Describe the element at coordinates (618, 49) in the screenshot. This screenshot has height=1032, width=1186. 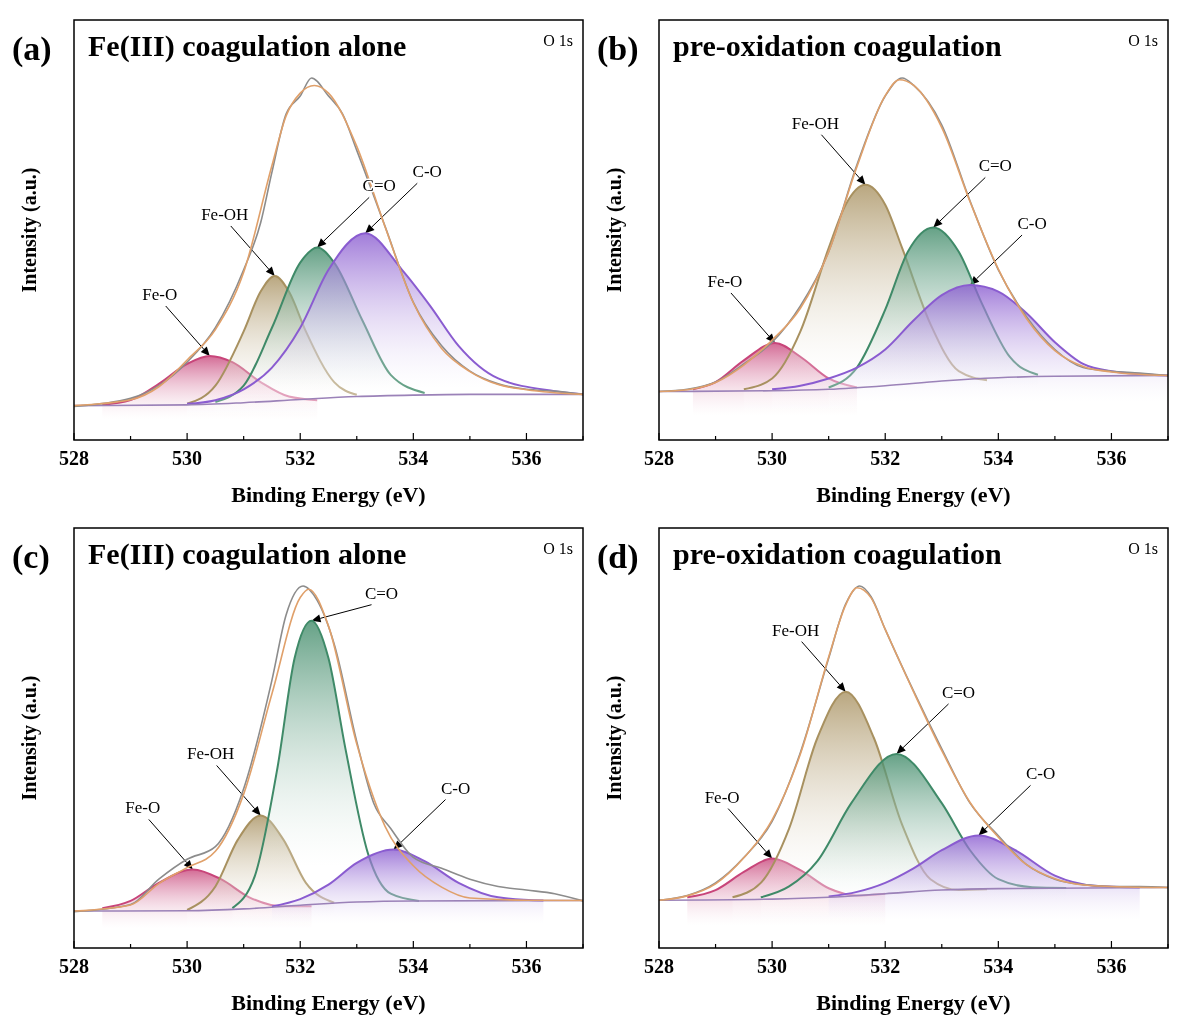
I see `text: (b)` at that location.